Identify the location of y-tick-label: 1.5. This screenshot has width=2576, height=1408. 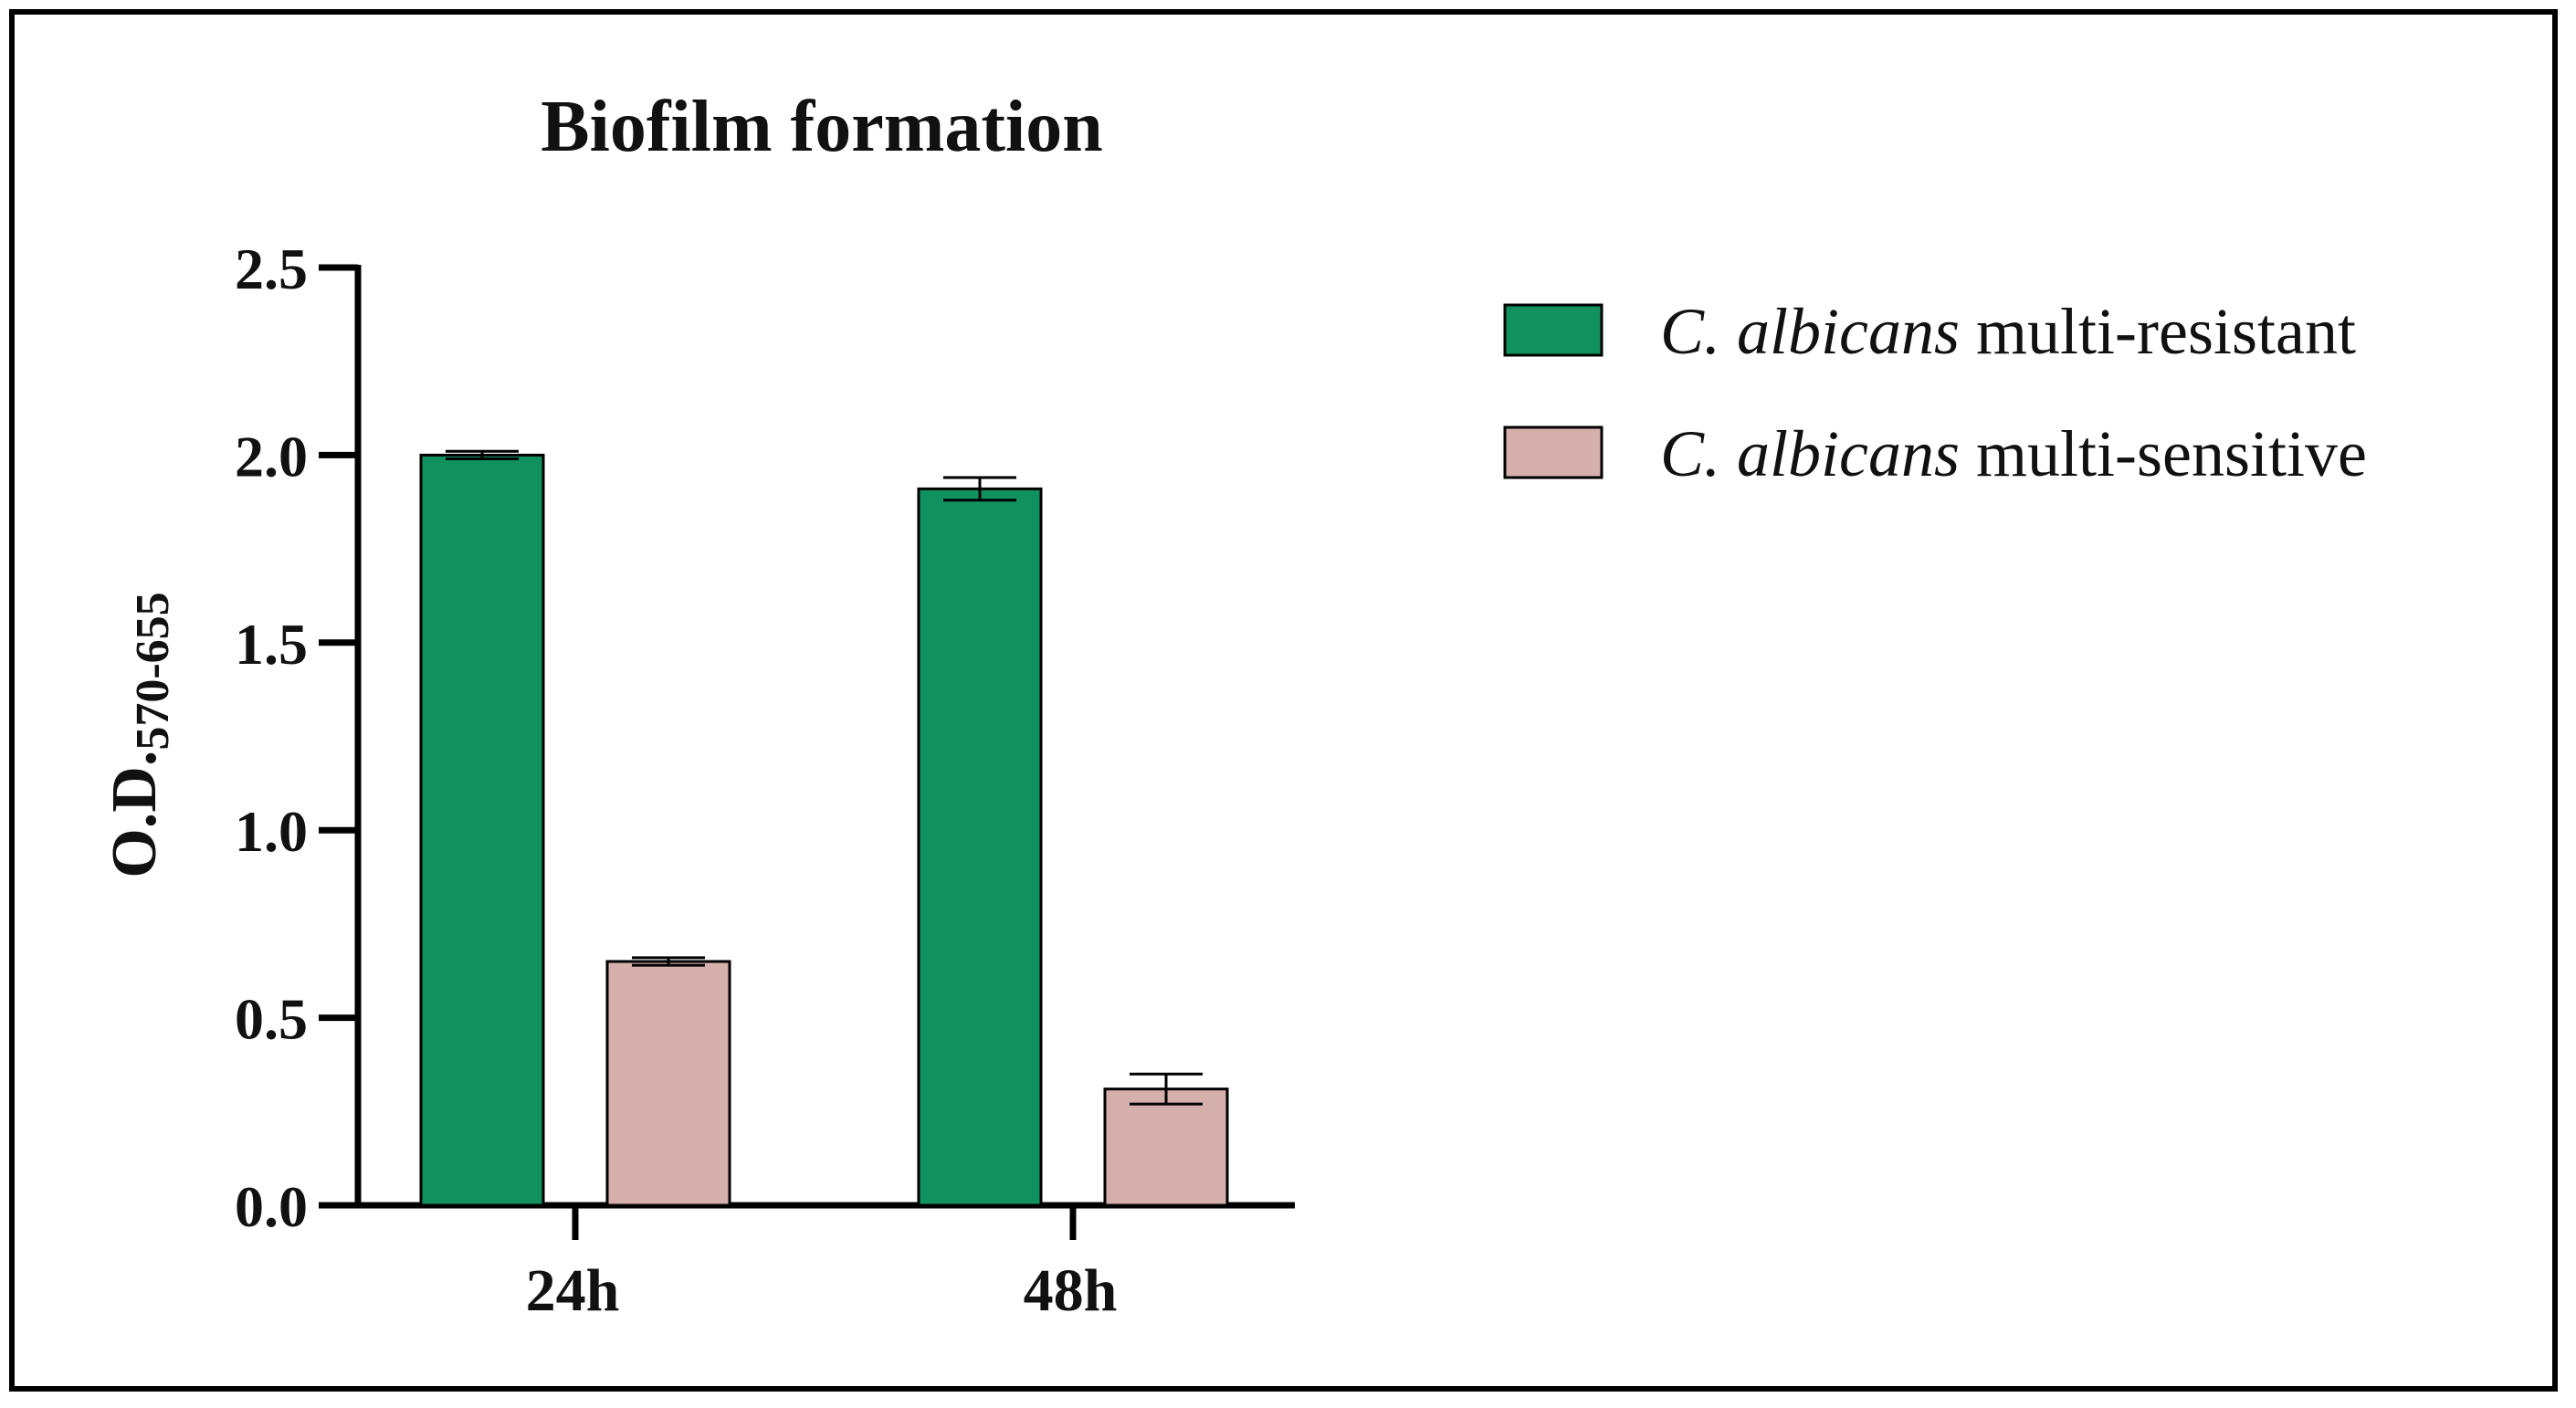
(271, 644).